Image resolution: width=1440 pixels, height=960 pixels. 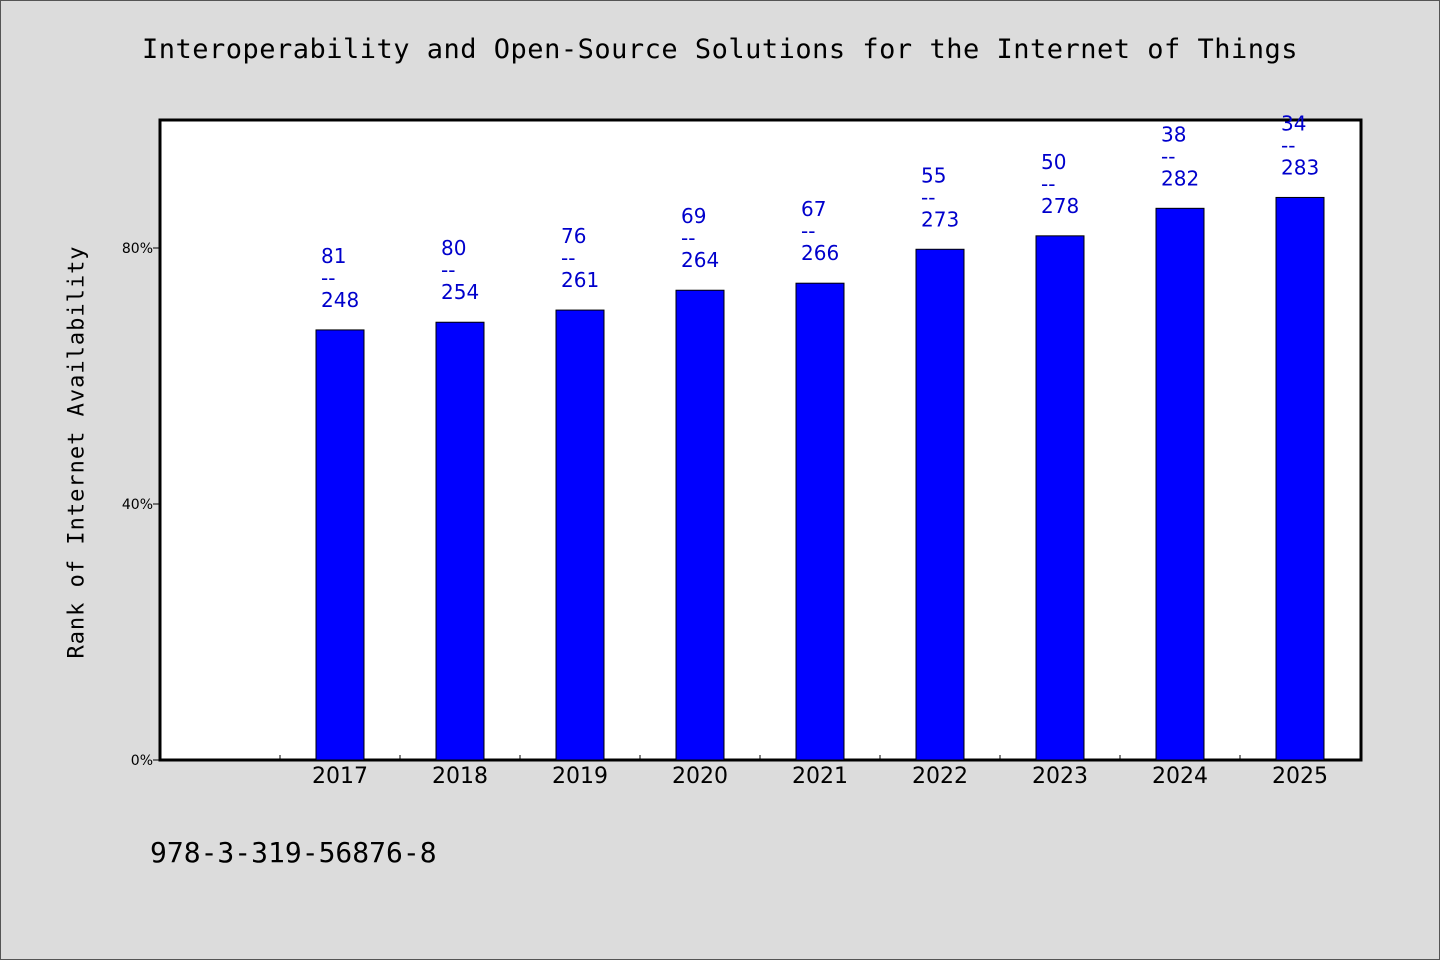 I want to click on x-tick-label: 2021, so click(x=820, y=776).